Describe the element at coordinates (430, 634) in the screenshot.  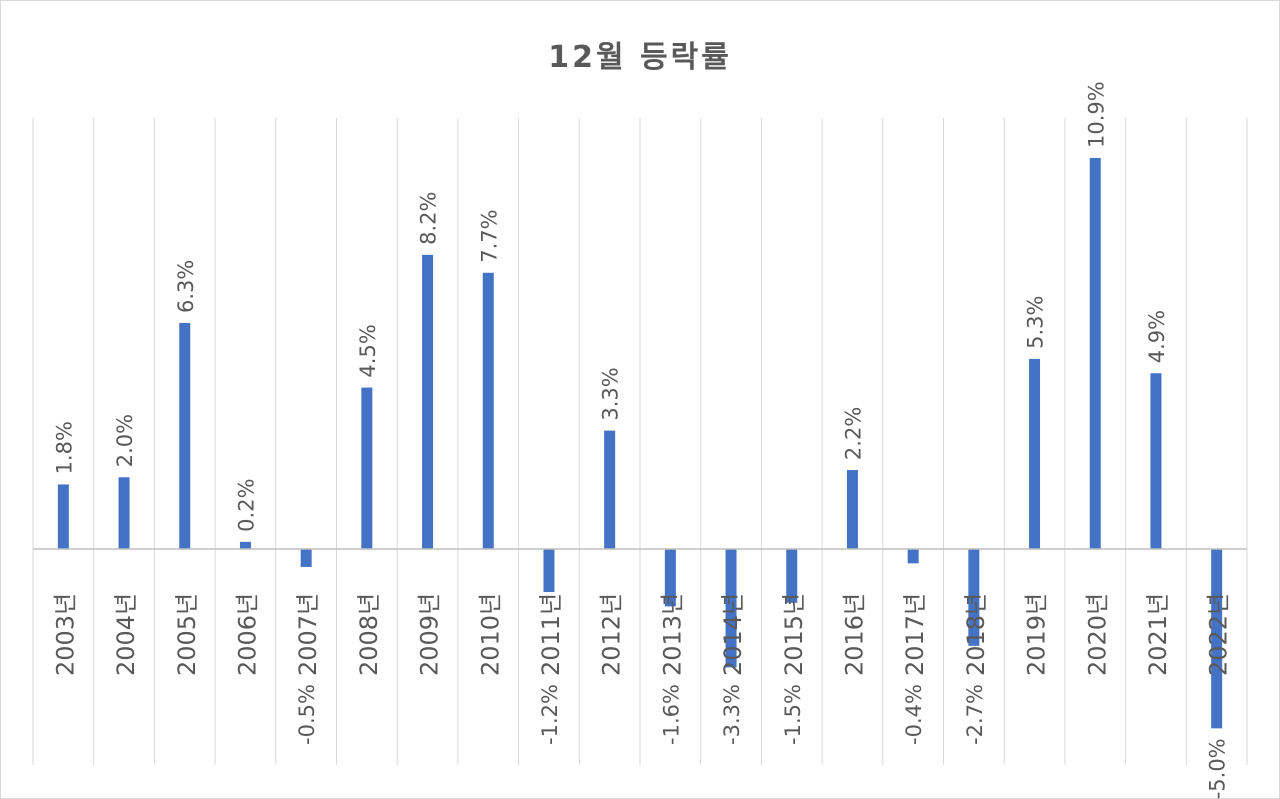
I see `category-label: 2009년` at that location.